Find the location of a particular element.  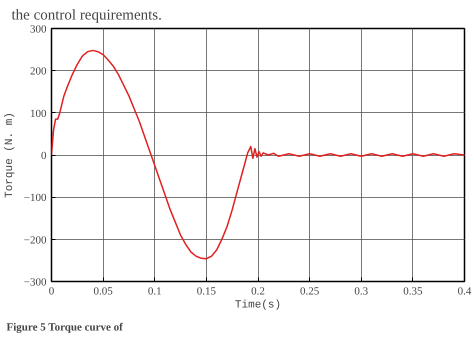

x-tick-label: 0 is located at coordinates (51, 292).